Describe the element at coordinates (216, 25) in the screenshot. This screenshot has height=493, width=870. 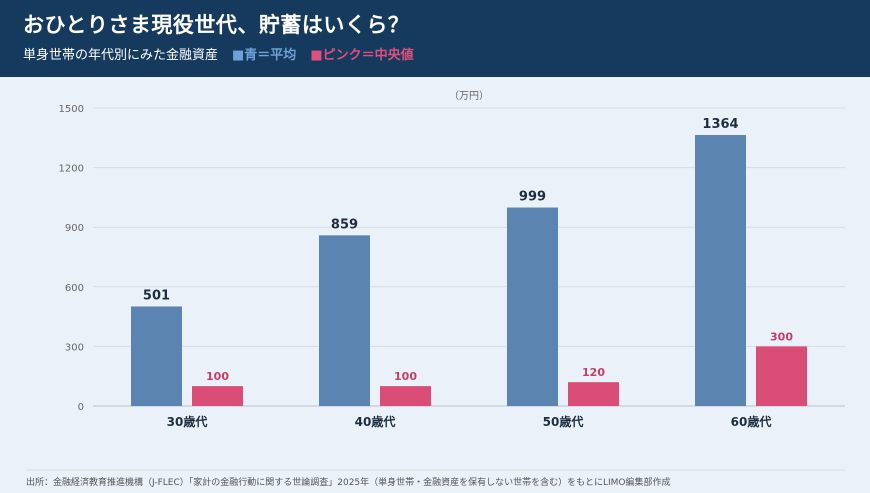
I see `chart-title: おひとりさま現役世代、貯蓄はいくら？` at that location.